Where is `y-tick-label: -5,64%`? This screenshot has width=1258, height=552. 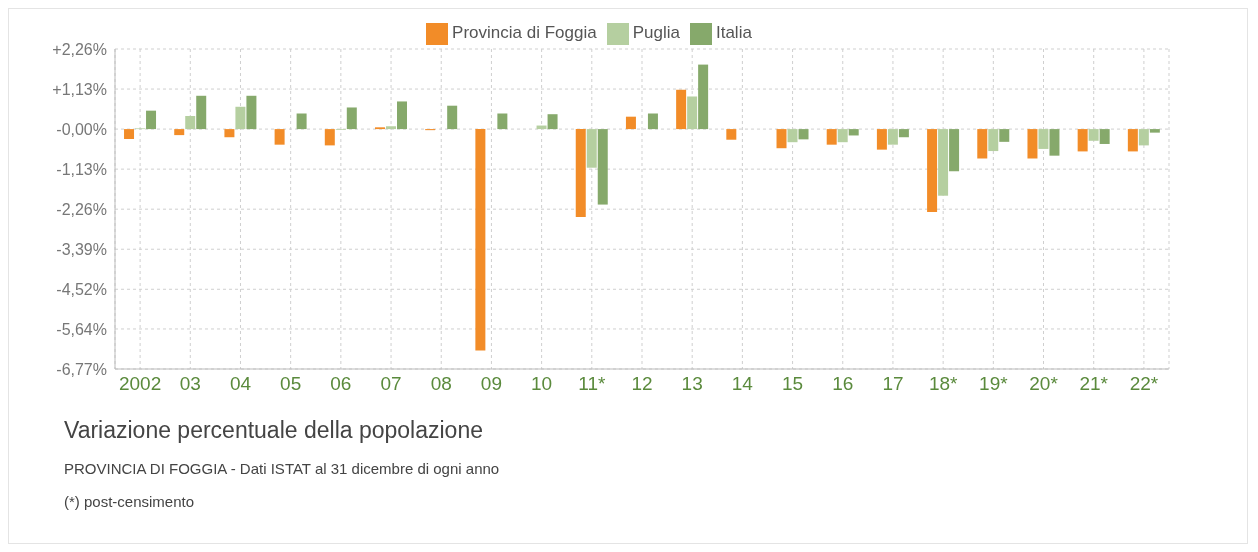 y-tick-label: -5,64% is located at coordinates (81, 329).